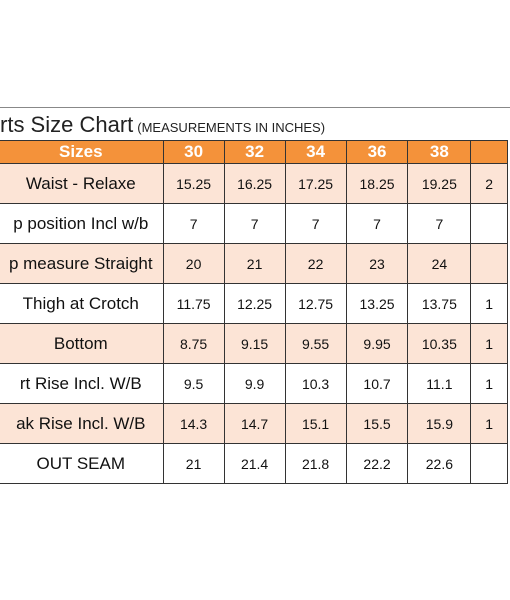  I want to click on value-cell: 10.7, so click(377, 383).